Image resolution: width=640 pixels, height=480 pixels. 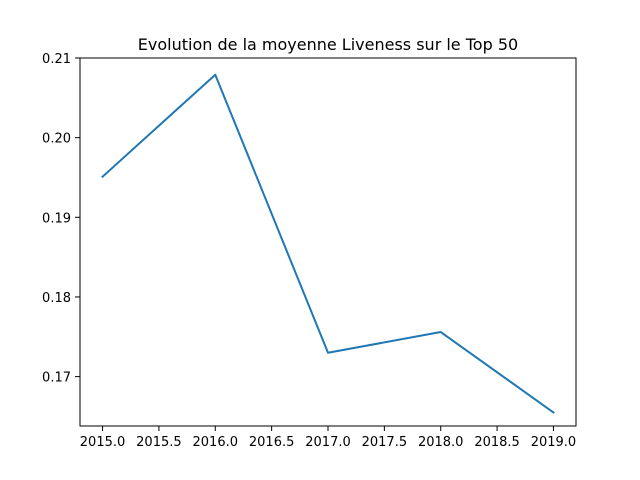 What do you see at coordinates (554, 442) in the screenshot?
I see `x-tick-label: 2019.0` at bounding box center [554, 442].